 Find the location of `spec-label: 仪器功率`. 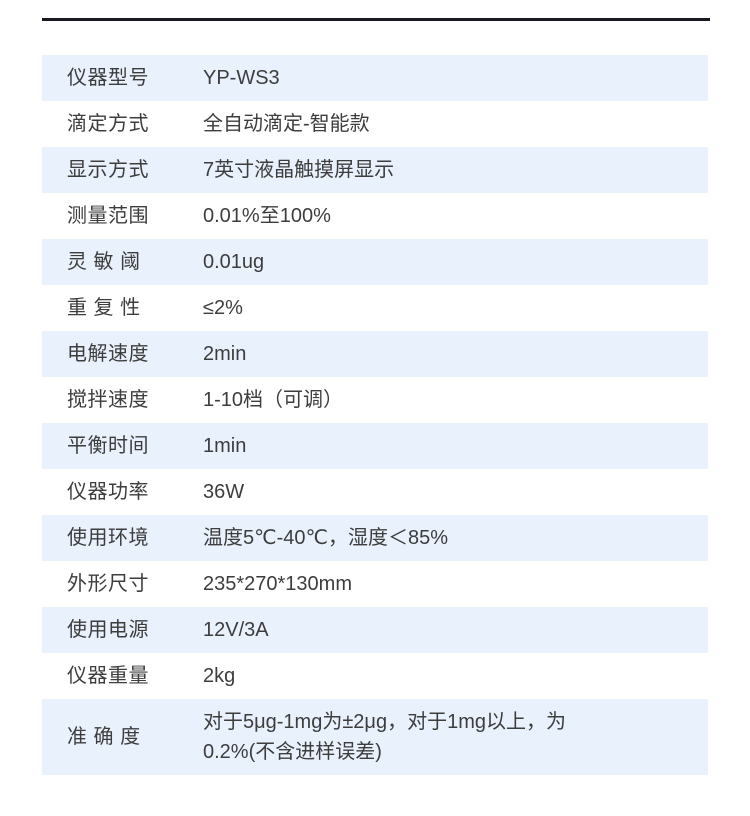

spec-label: 仪器功率 is located at coordinates (108, 492).